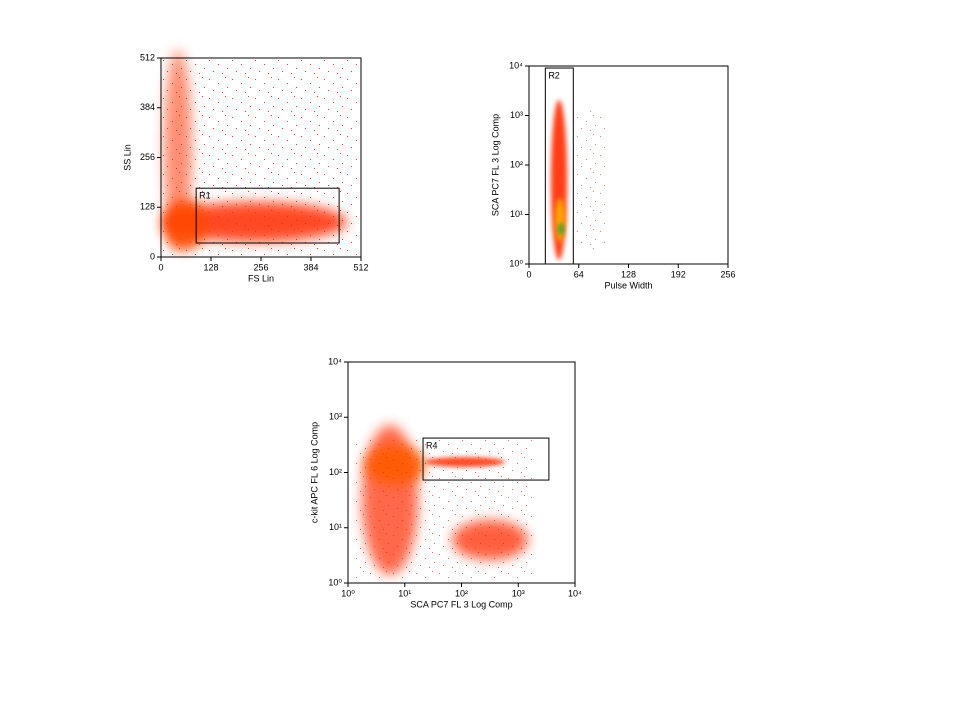 Image resolution: width=960 pixels, height=720 pixels. What do you see at coordinates (432, 445) in the screenshot?
I see `gate-label: R4` at bounding box center [432, 445].